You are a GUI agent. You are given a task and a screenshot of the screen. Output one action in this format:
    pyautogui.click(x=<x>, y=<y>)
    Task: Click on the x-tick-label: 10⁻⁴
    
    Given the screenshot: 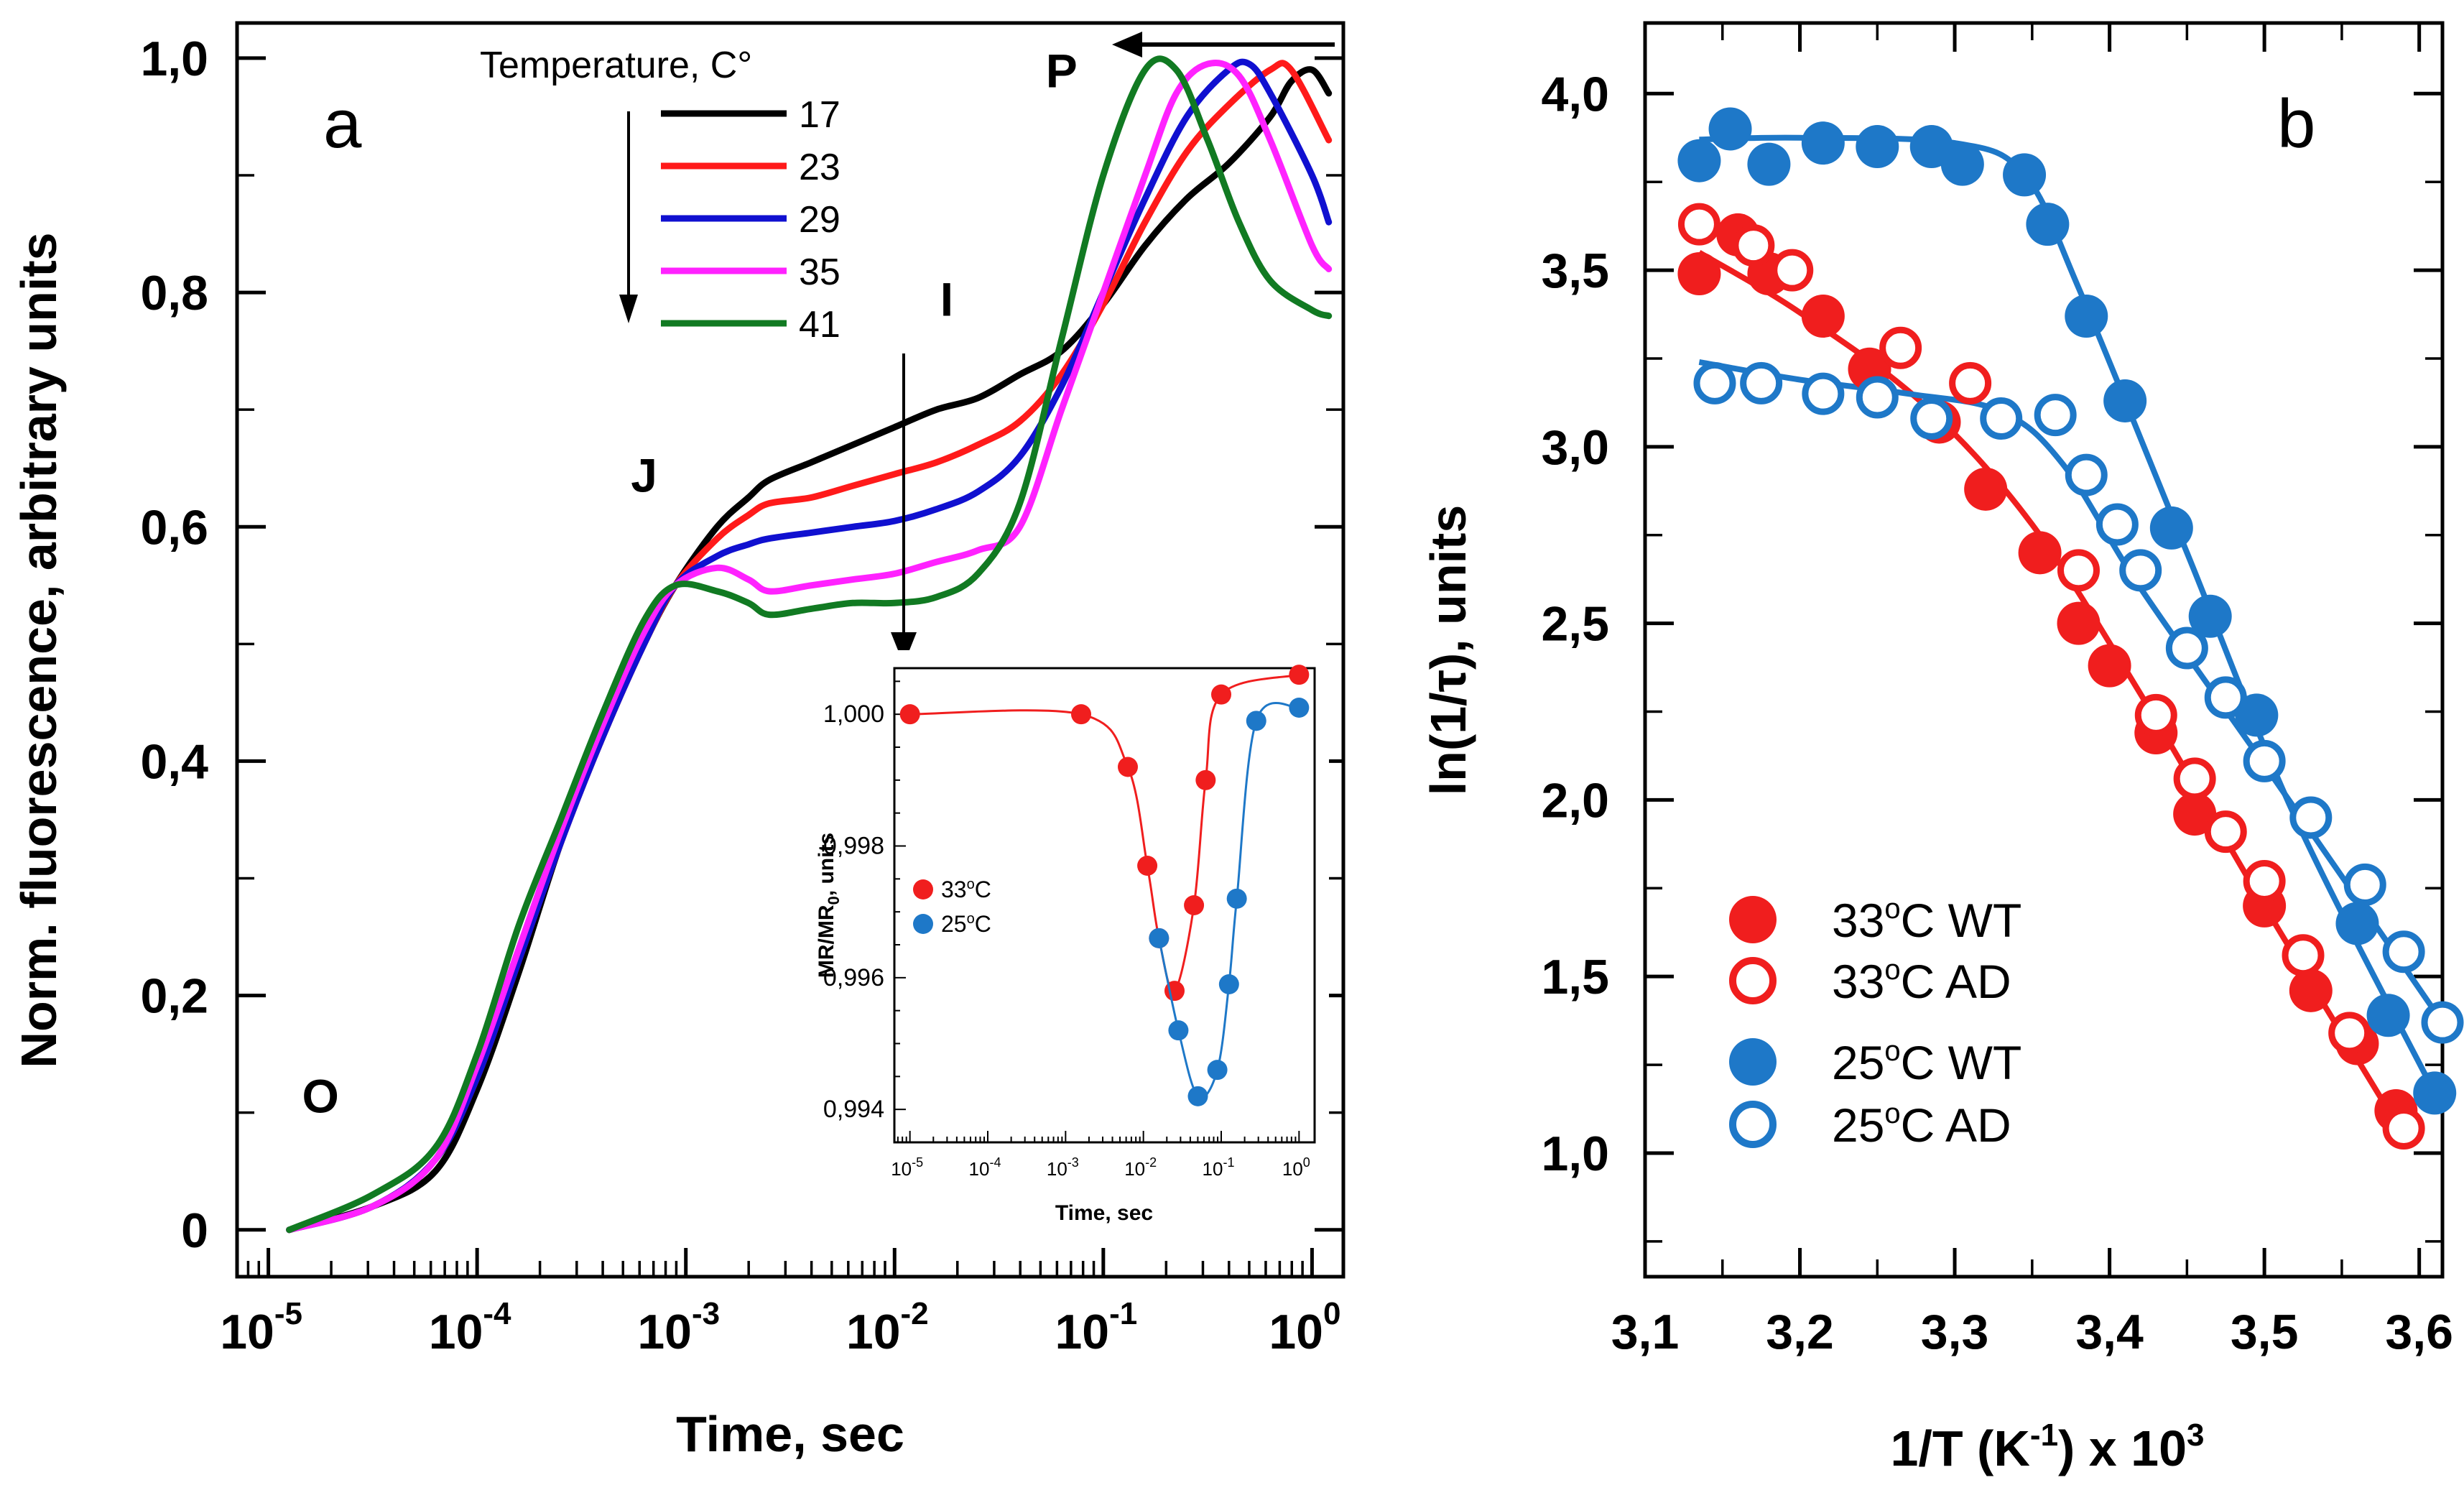 What is the action you would take?
    pyautogui.click(x=470, y=1327)
    